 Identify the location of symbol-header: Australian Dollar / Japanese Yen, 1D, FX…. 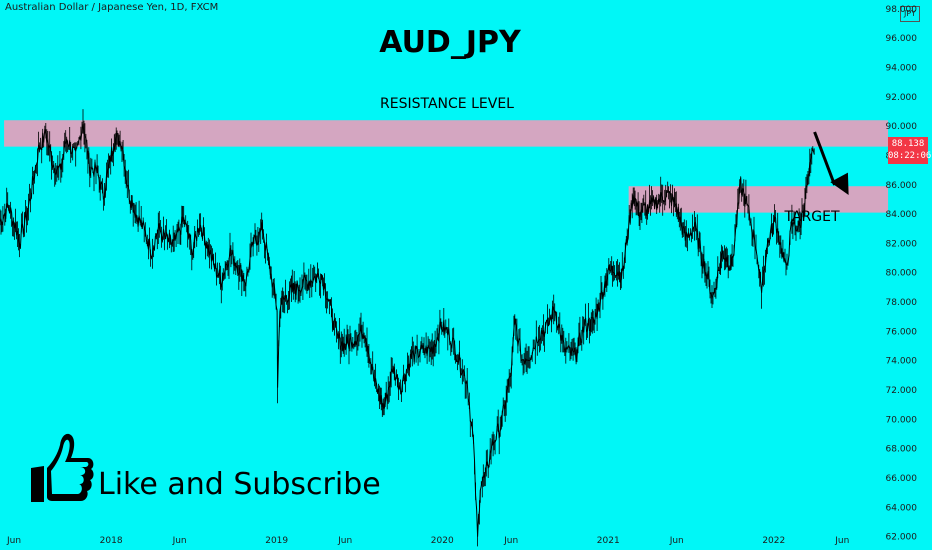
(112, 7).